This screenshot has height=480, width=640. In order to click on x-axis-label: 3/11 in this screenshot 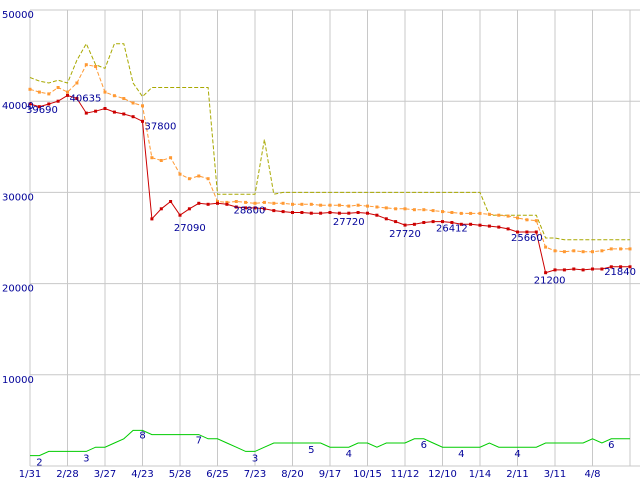, I will do `click(555, 474)`.